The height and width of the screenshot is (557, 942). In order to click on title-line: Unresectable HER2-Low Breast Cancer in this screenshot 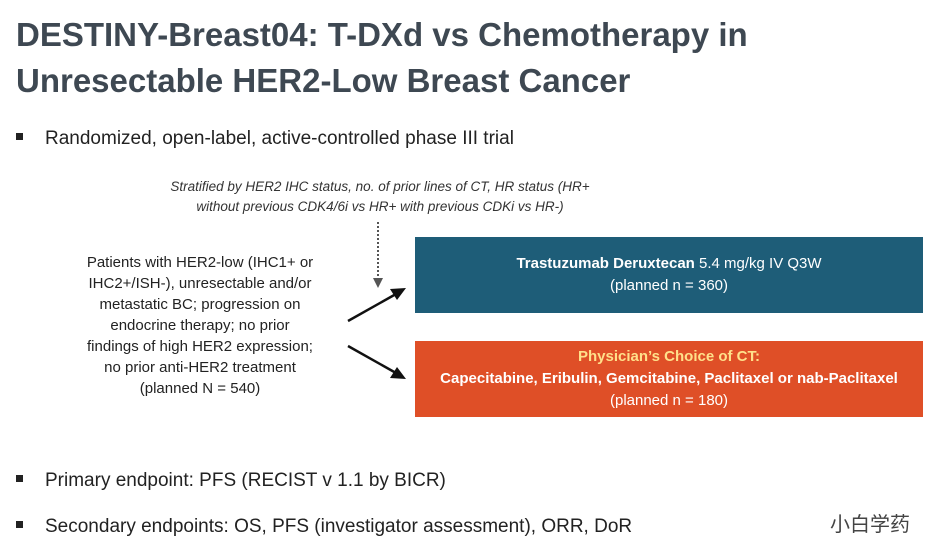, I will do `click(323, 80)`.